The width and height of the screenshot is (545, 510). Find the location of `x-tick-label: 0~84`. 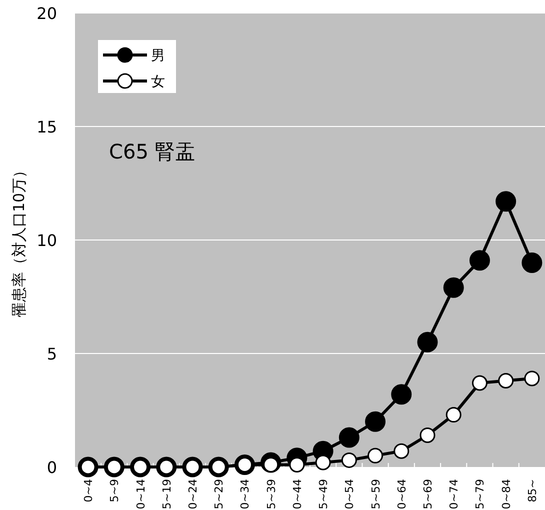

x-tick-label: 0~84 is located at coordinates (506, 494).